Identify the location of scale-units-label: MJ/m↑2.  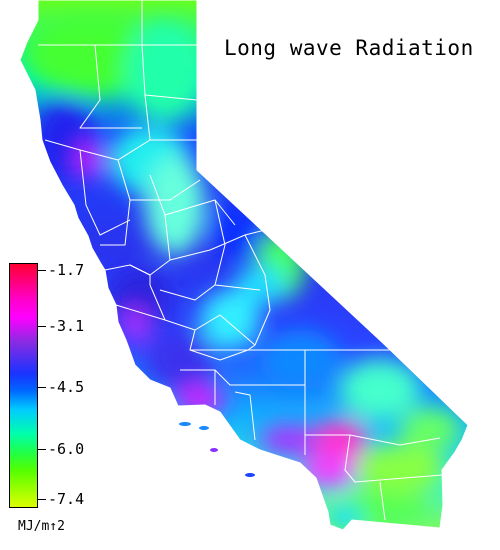
(41, 526).